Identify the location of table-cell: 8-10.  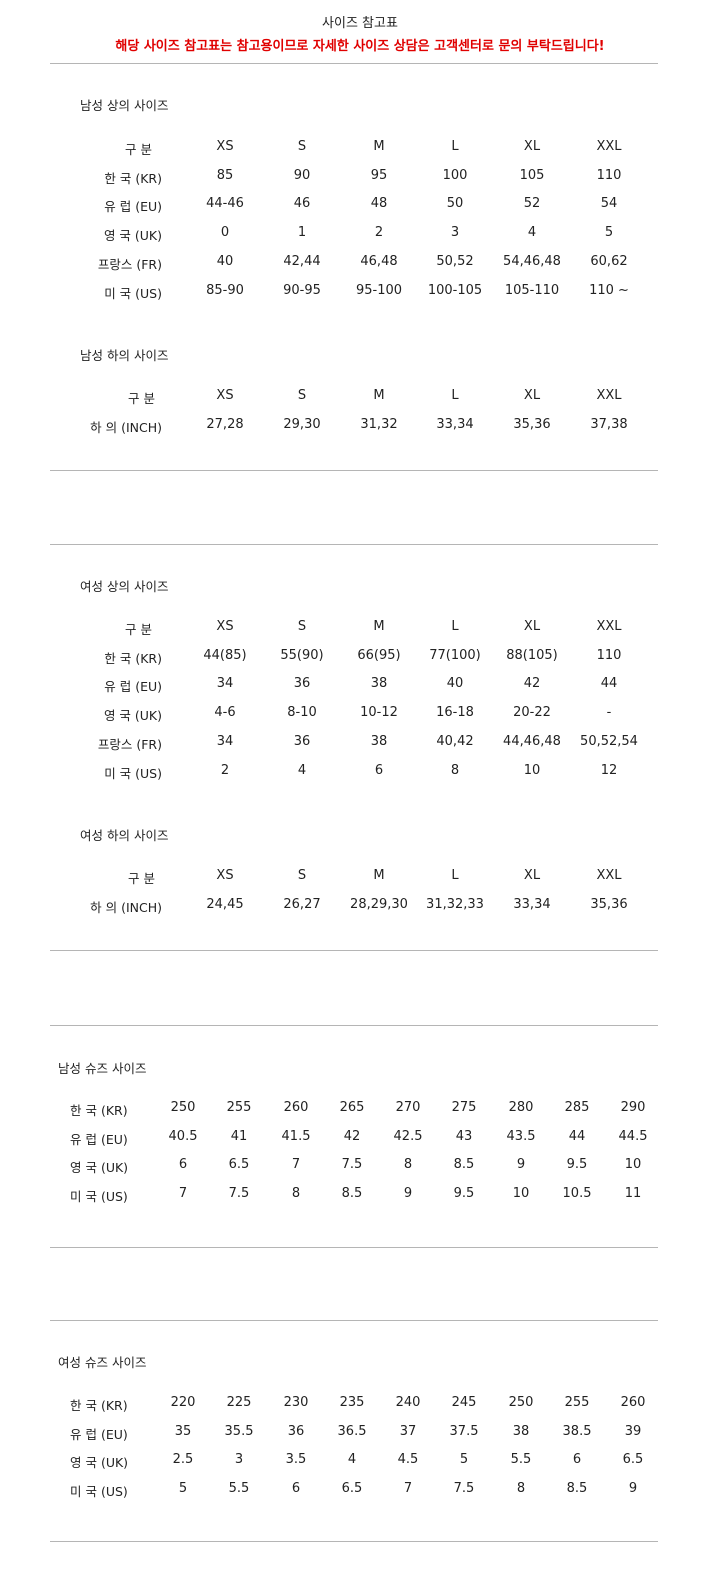
(302, 713).